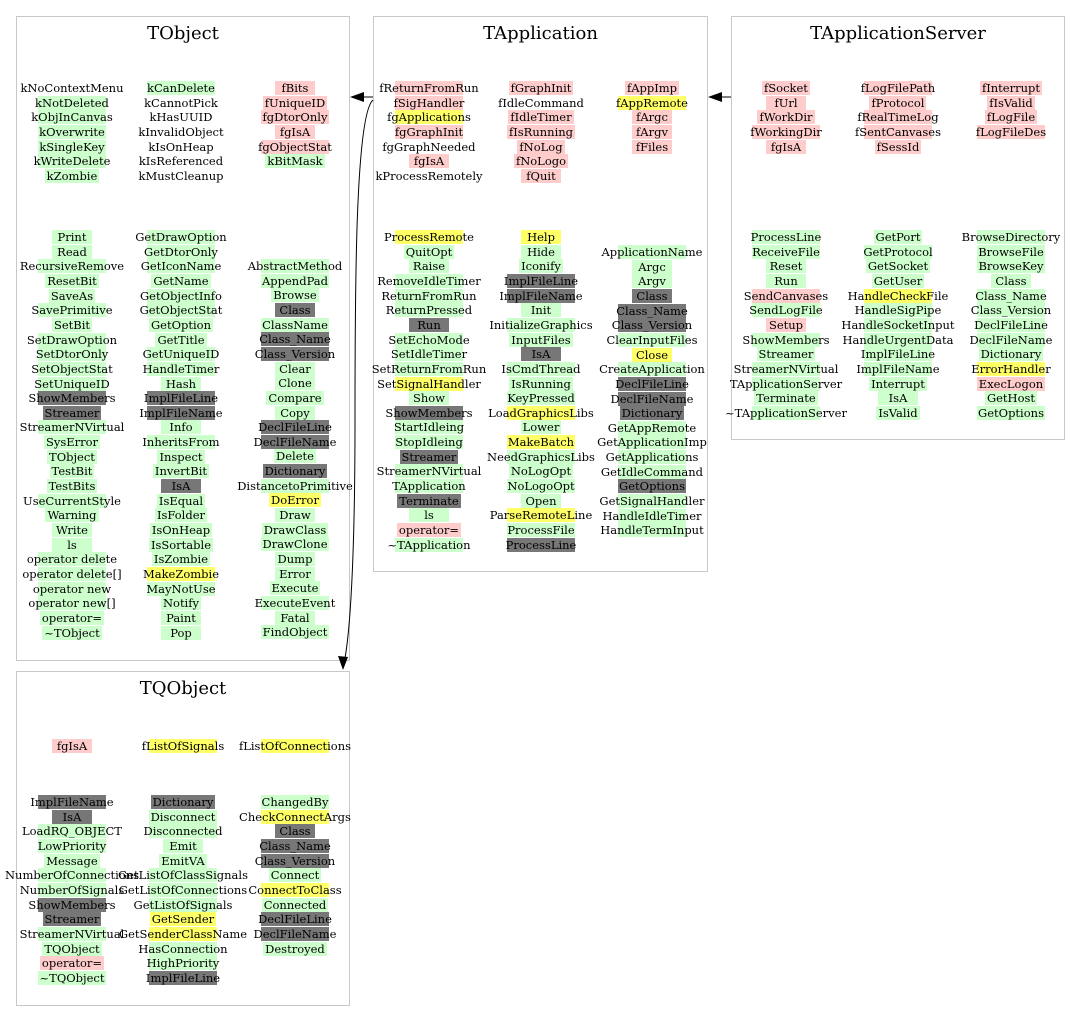 The height and width of the screenshot is (1032, 1080). Describe the element at coordinates (786, 131) in the screenshot. I see `class-member: fWorkingDir` at that location.